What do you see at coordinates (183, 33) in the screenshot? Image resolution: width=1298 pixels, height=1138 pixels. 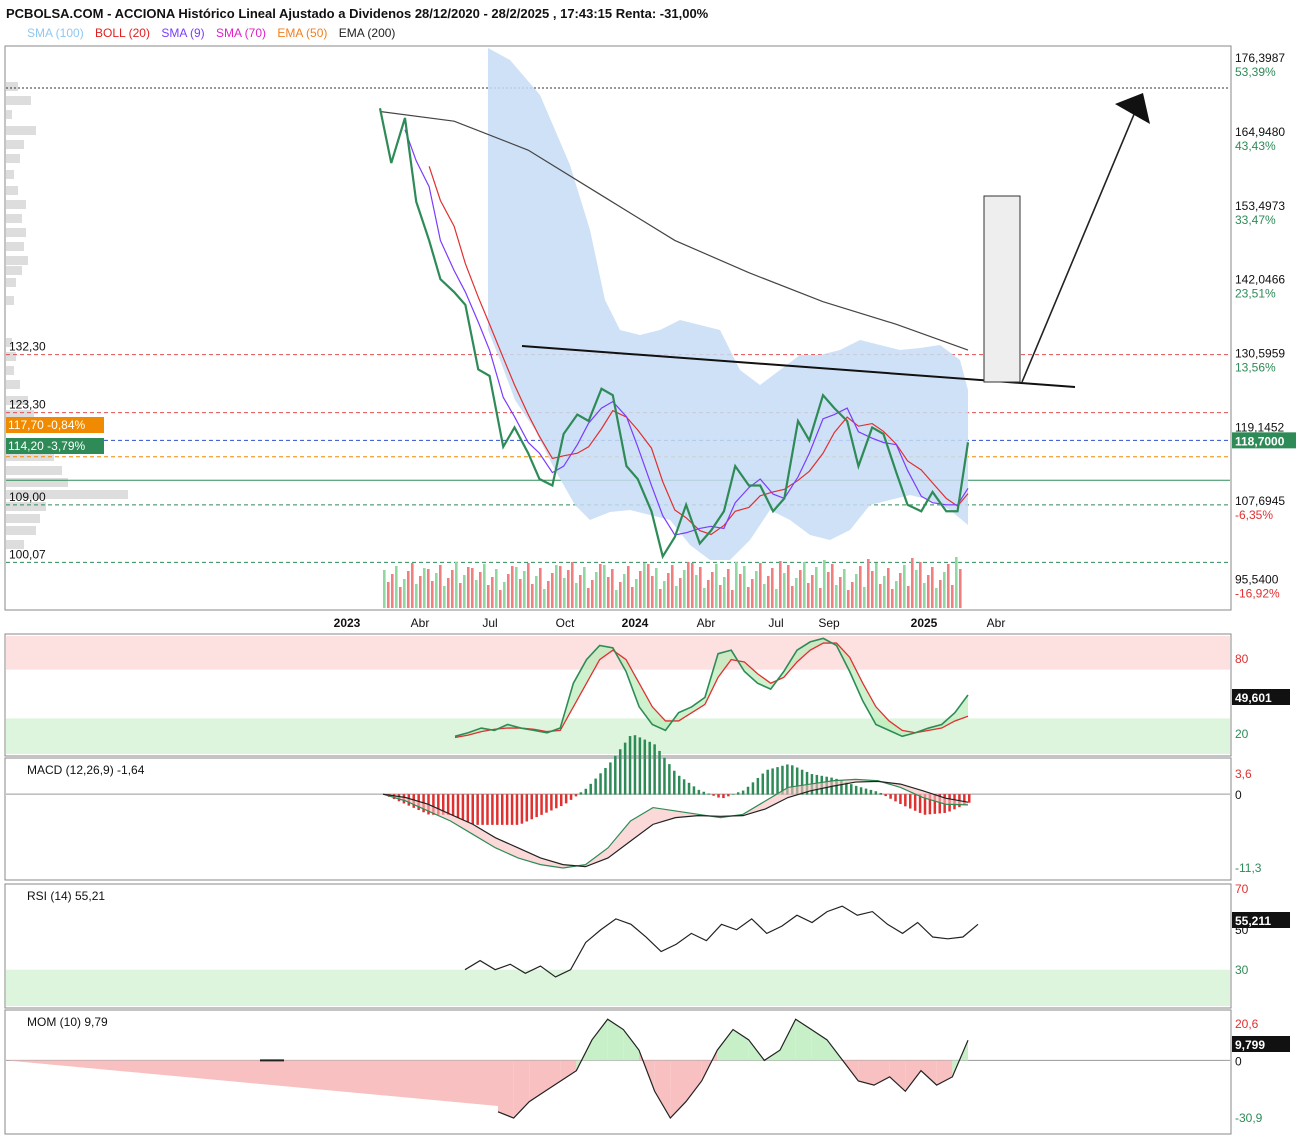 I see `legend-sma9: SMA (9)` at bounding box center [183, 33].